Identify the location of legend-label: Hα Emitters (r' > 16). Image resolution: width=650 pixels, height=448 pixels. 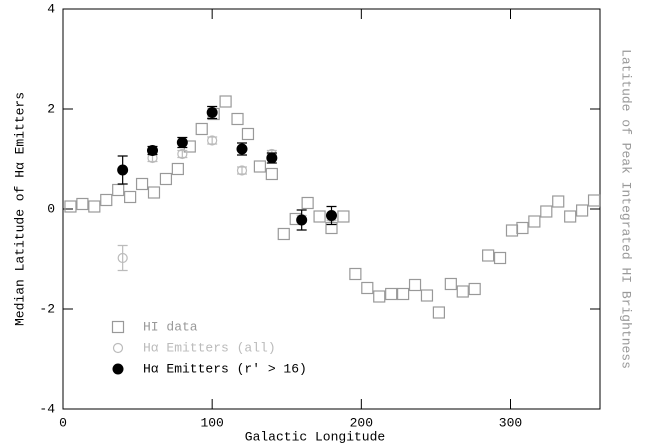
(225, 368).